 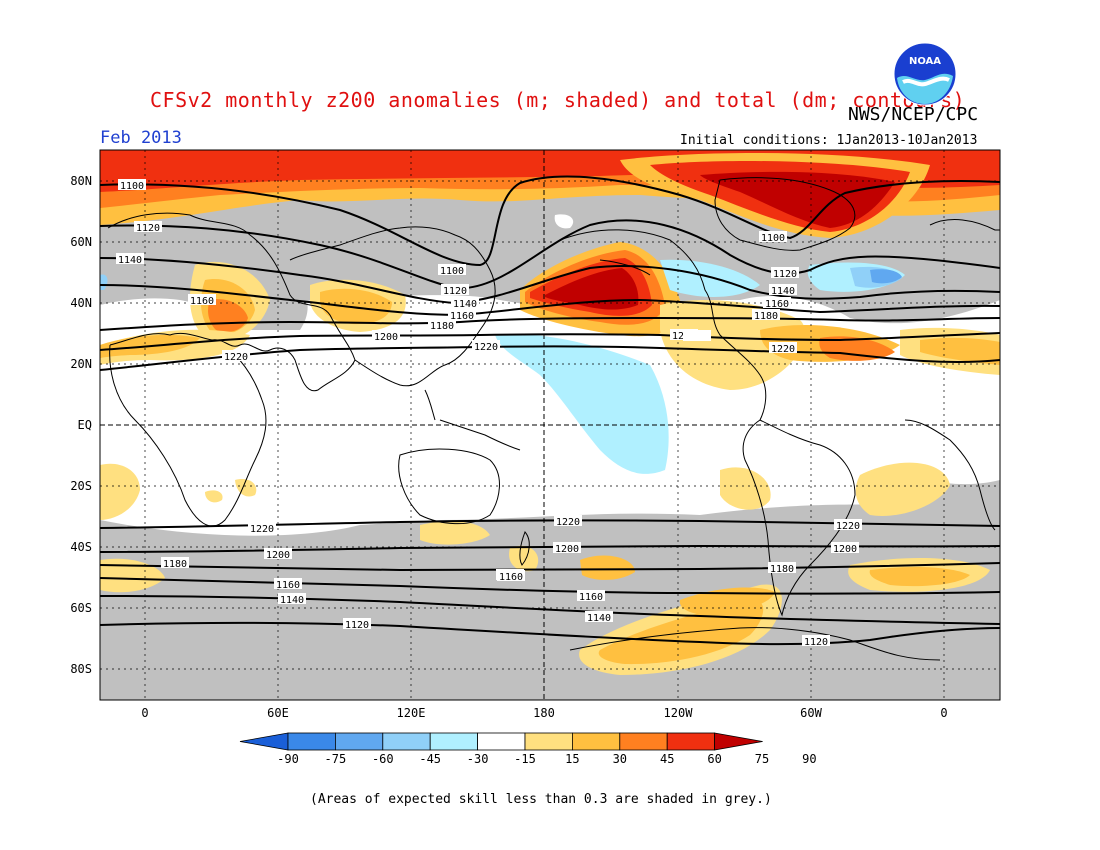 What do you see at coordinates (81, 608) in the screenshot?
I see `lat-tick-label: 60S` at bounding box center [81, 608].